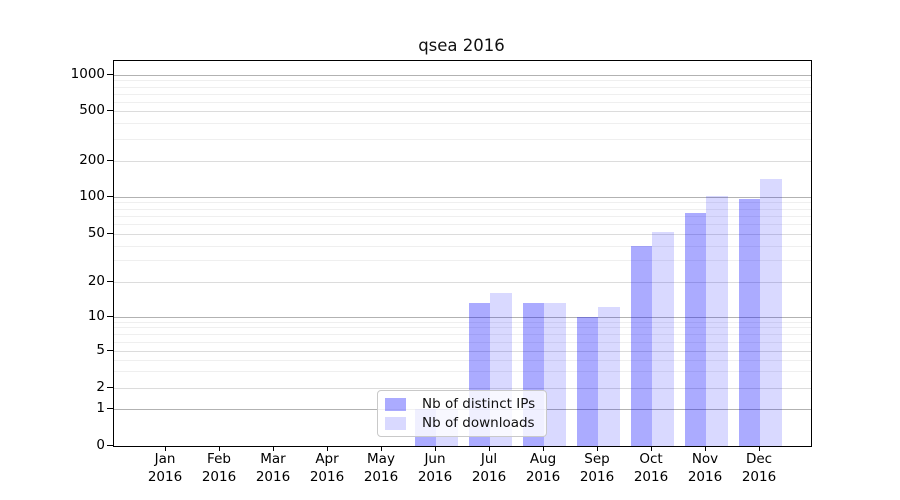 The image size is (900, 500). I want to click on legend-item-distinct-ips: Nb of distinct IPs, so click(462, 404).